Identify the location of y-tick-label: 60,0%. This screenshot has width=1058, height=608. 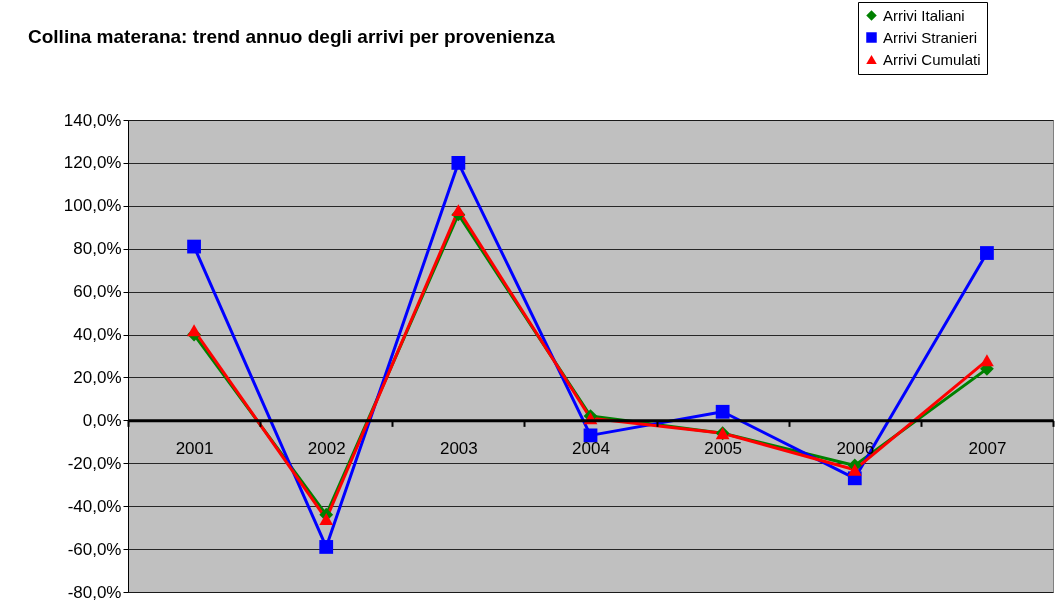
(97, 292).